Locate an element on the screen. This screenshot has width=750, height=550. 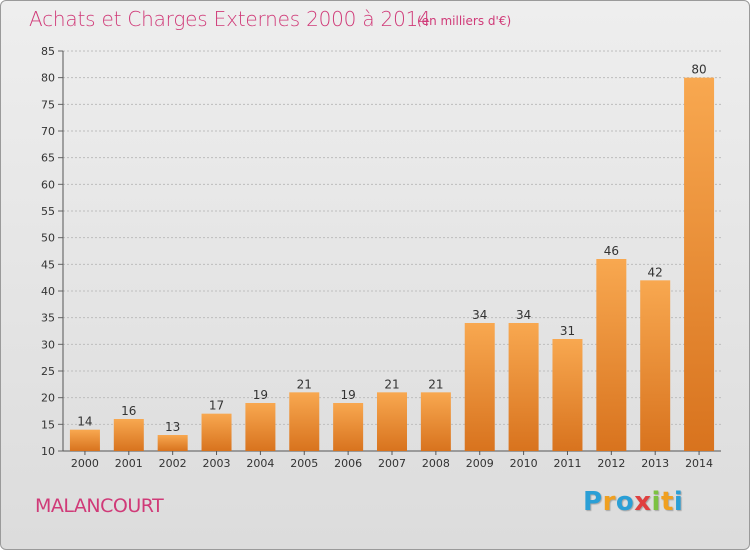
y-tick-label: 25 is located at coordinates (48, 371).